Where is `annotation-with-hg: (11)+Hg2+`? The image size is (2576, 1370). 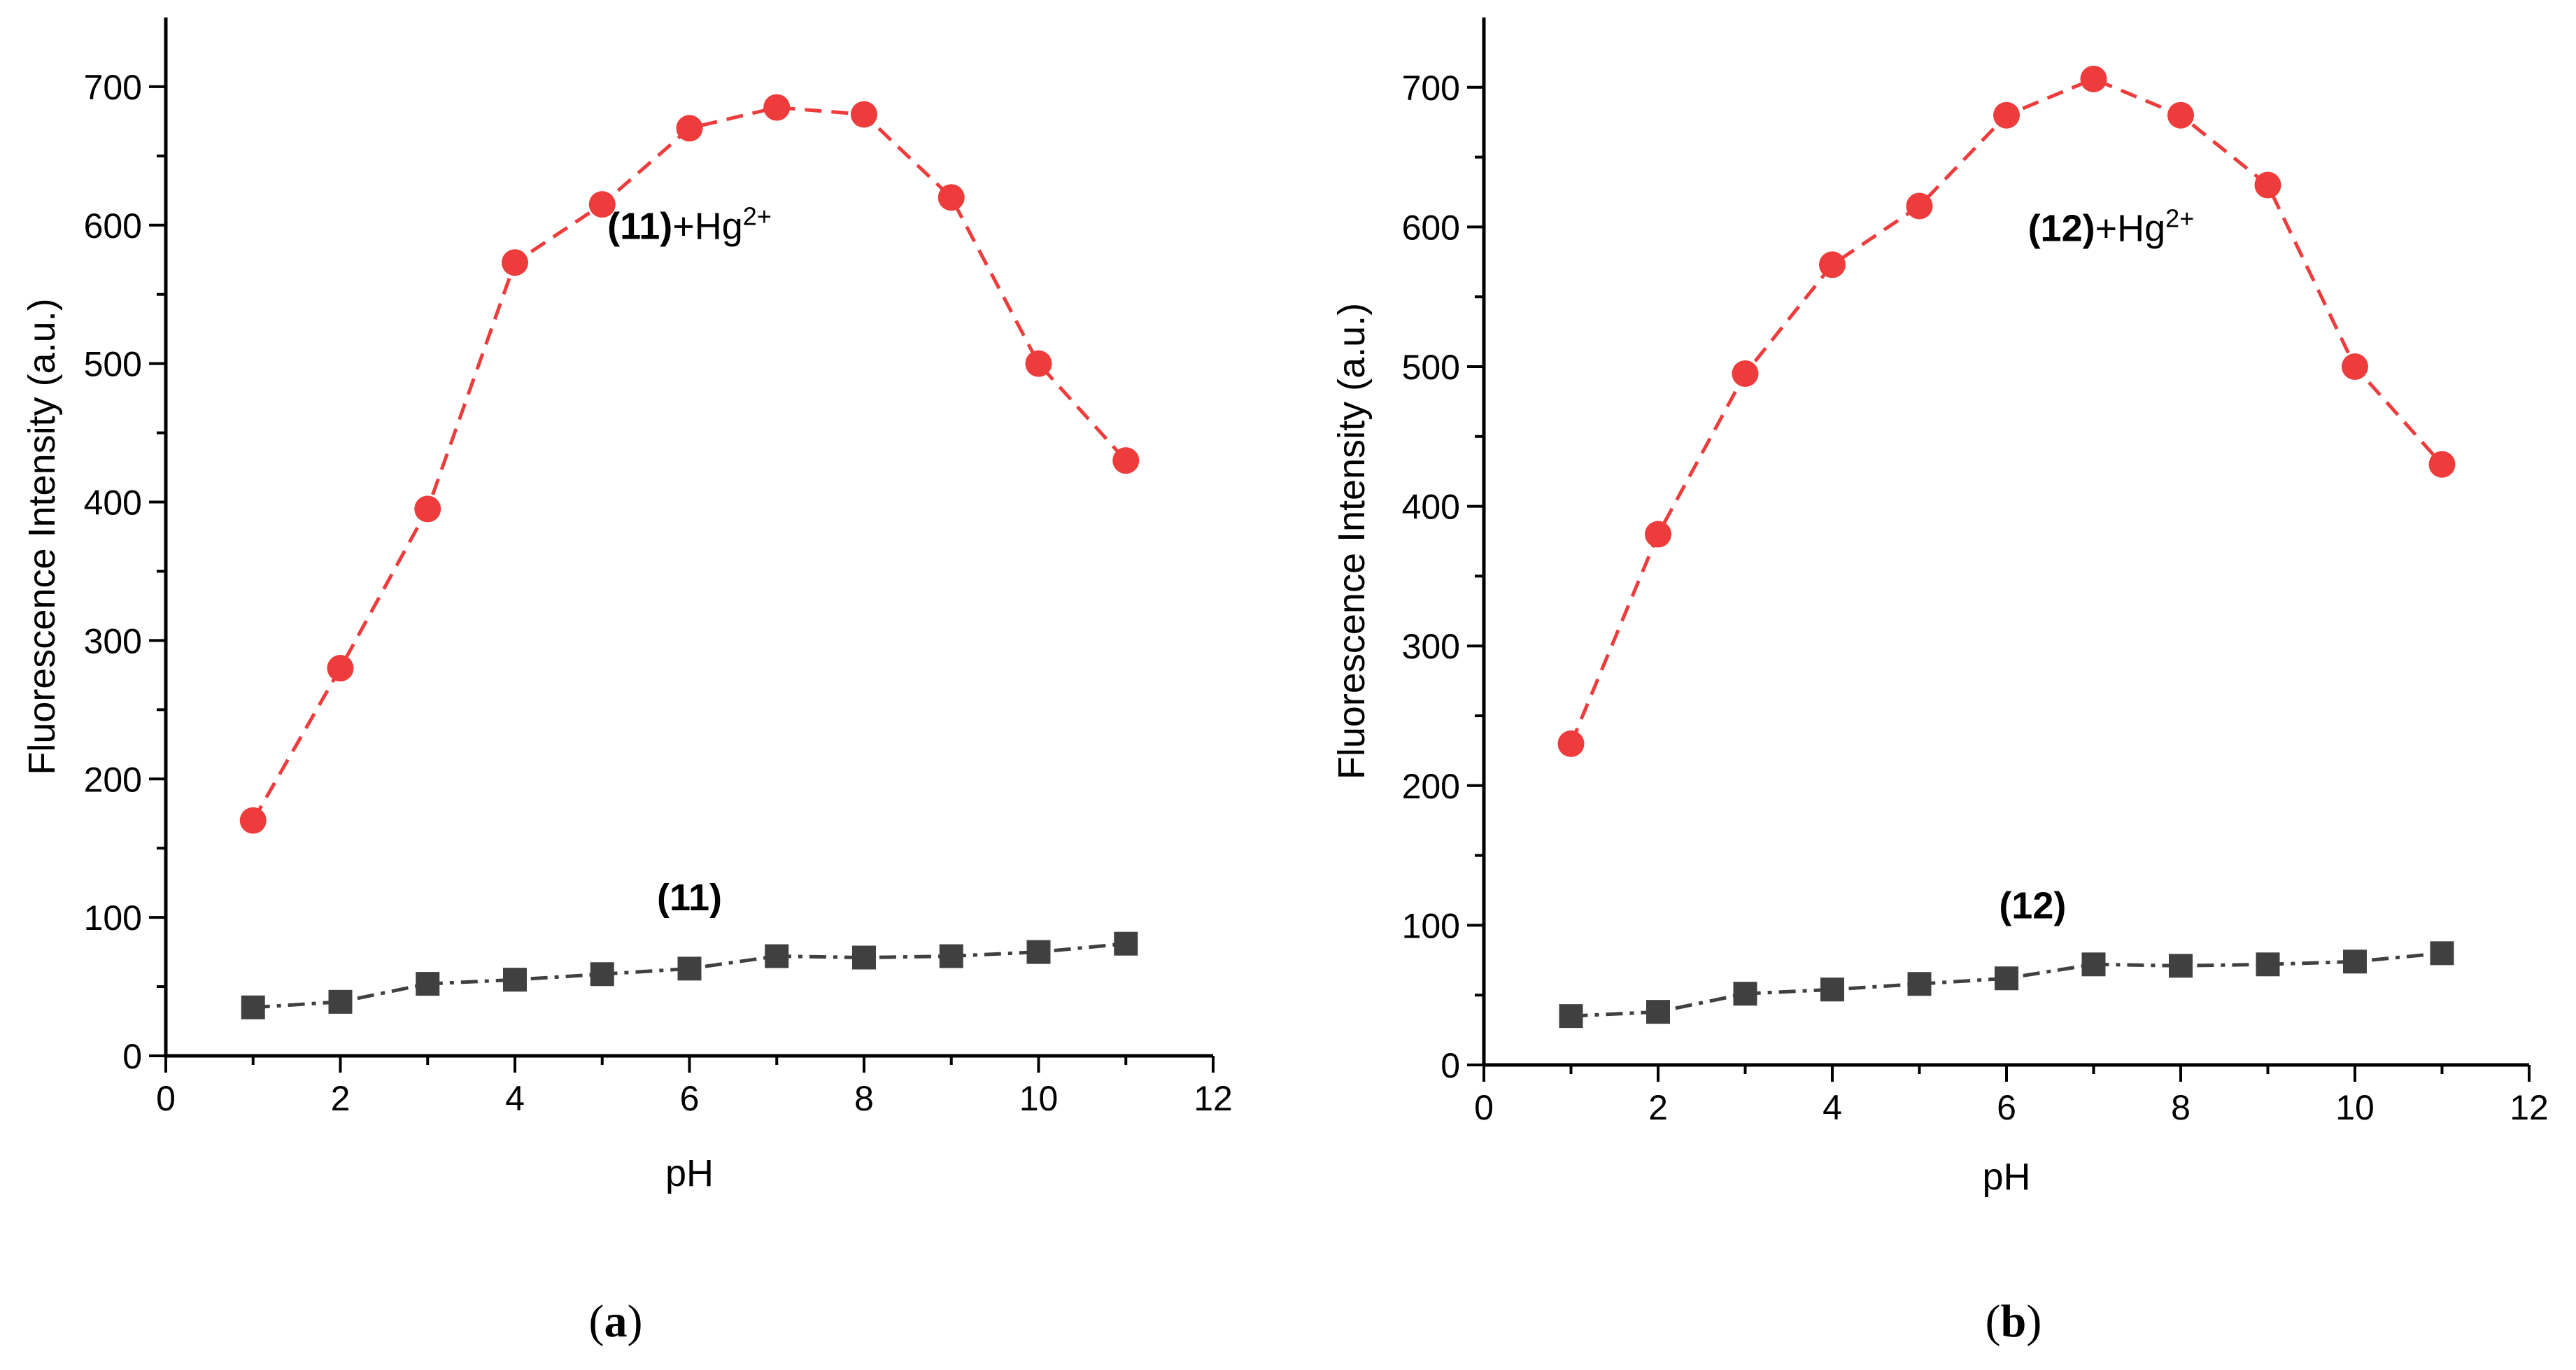 annotation-with-hg: (11)+Hg2+ is located at coordinates (689, 225).